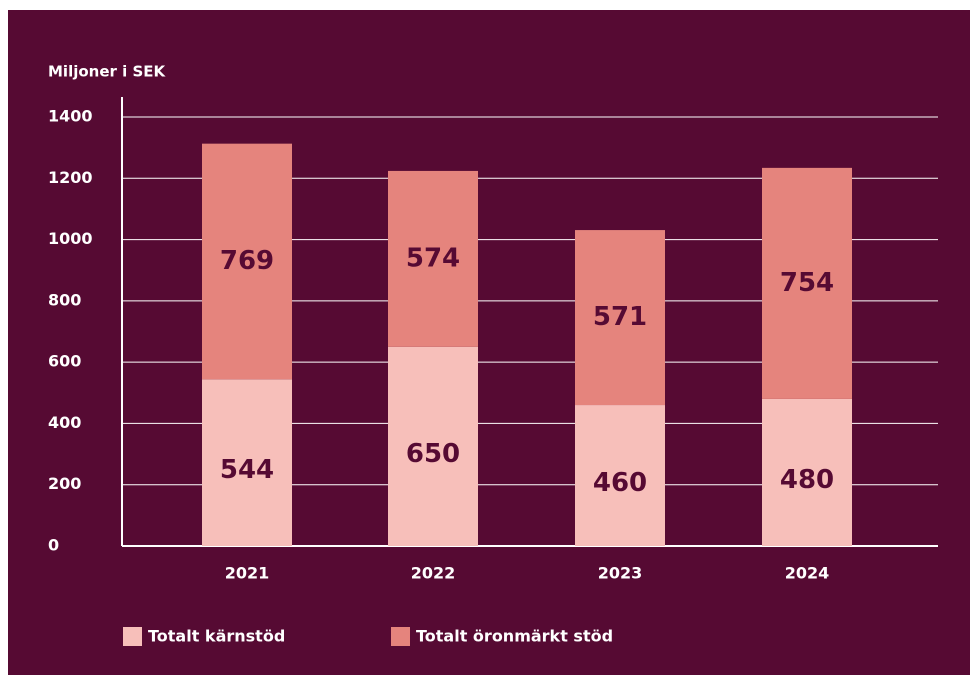 Image resolution: width=979 pixels, height=680 pixels. What do you see at coordinates (70, 177) in the screenshot?
I see `y-tick-label: 1200` at bounding box center [70, 177].